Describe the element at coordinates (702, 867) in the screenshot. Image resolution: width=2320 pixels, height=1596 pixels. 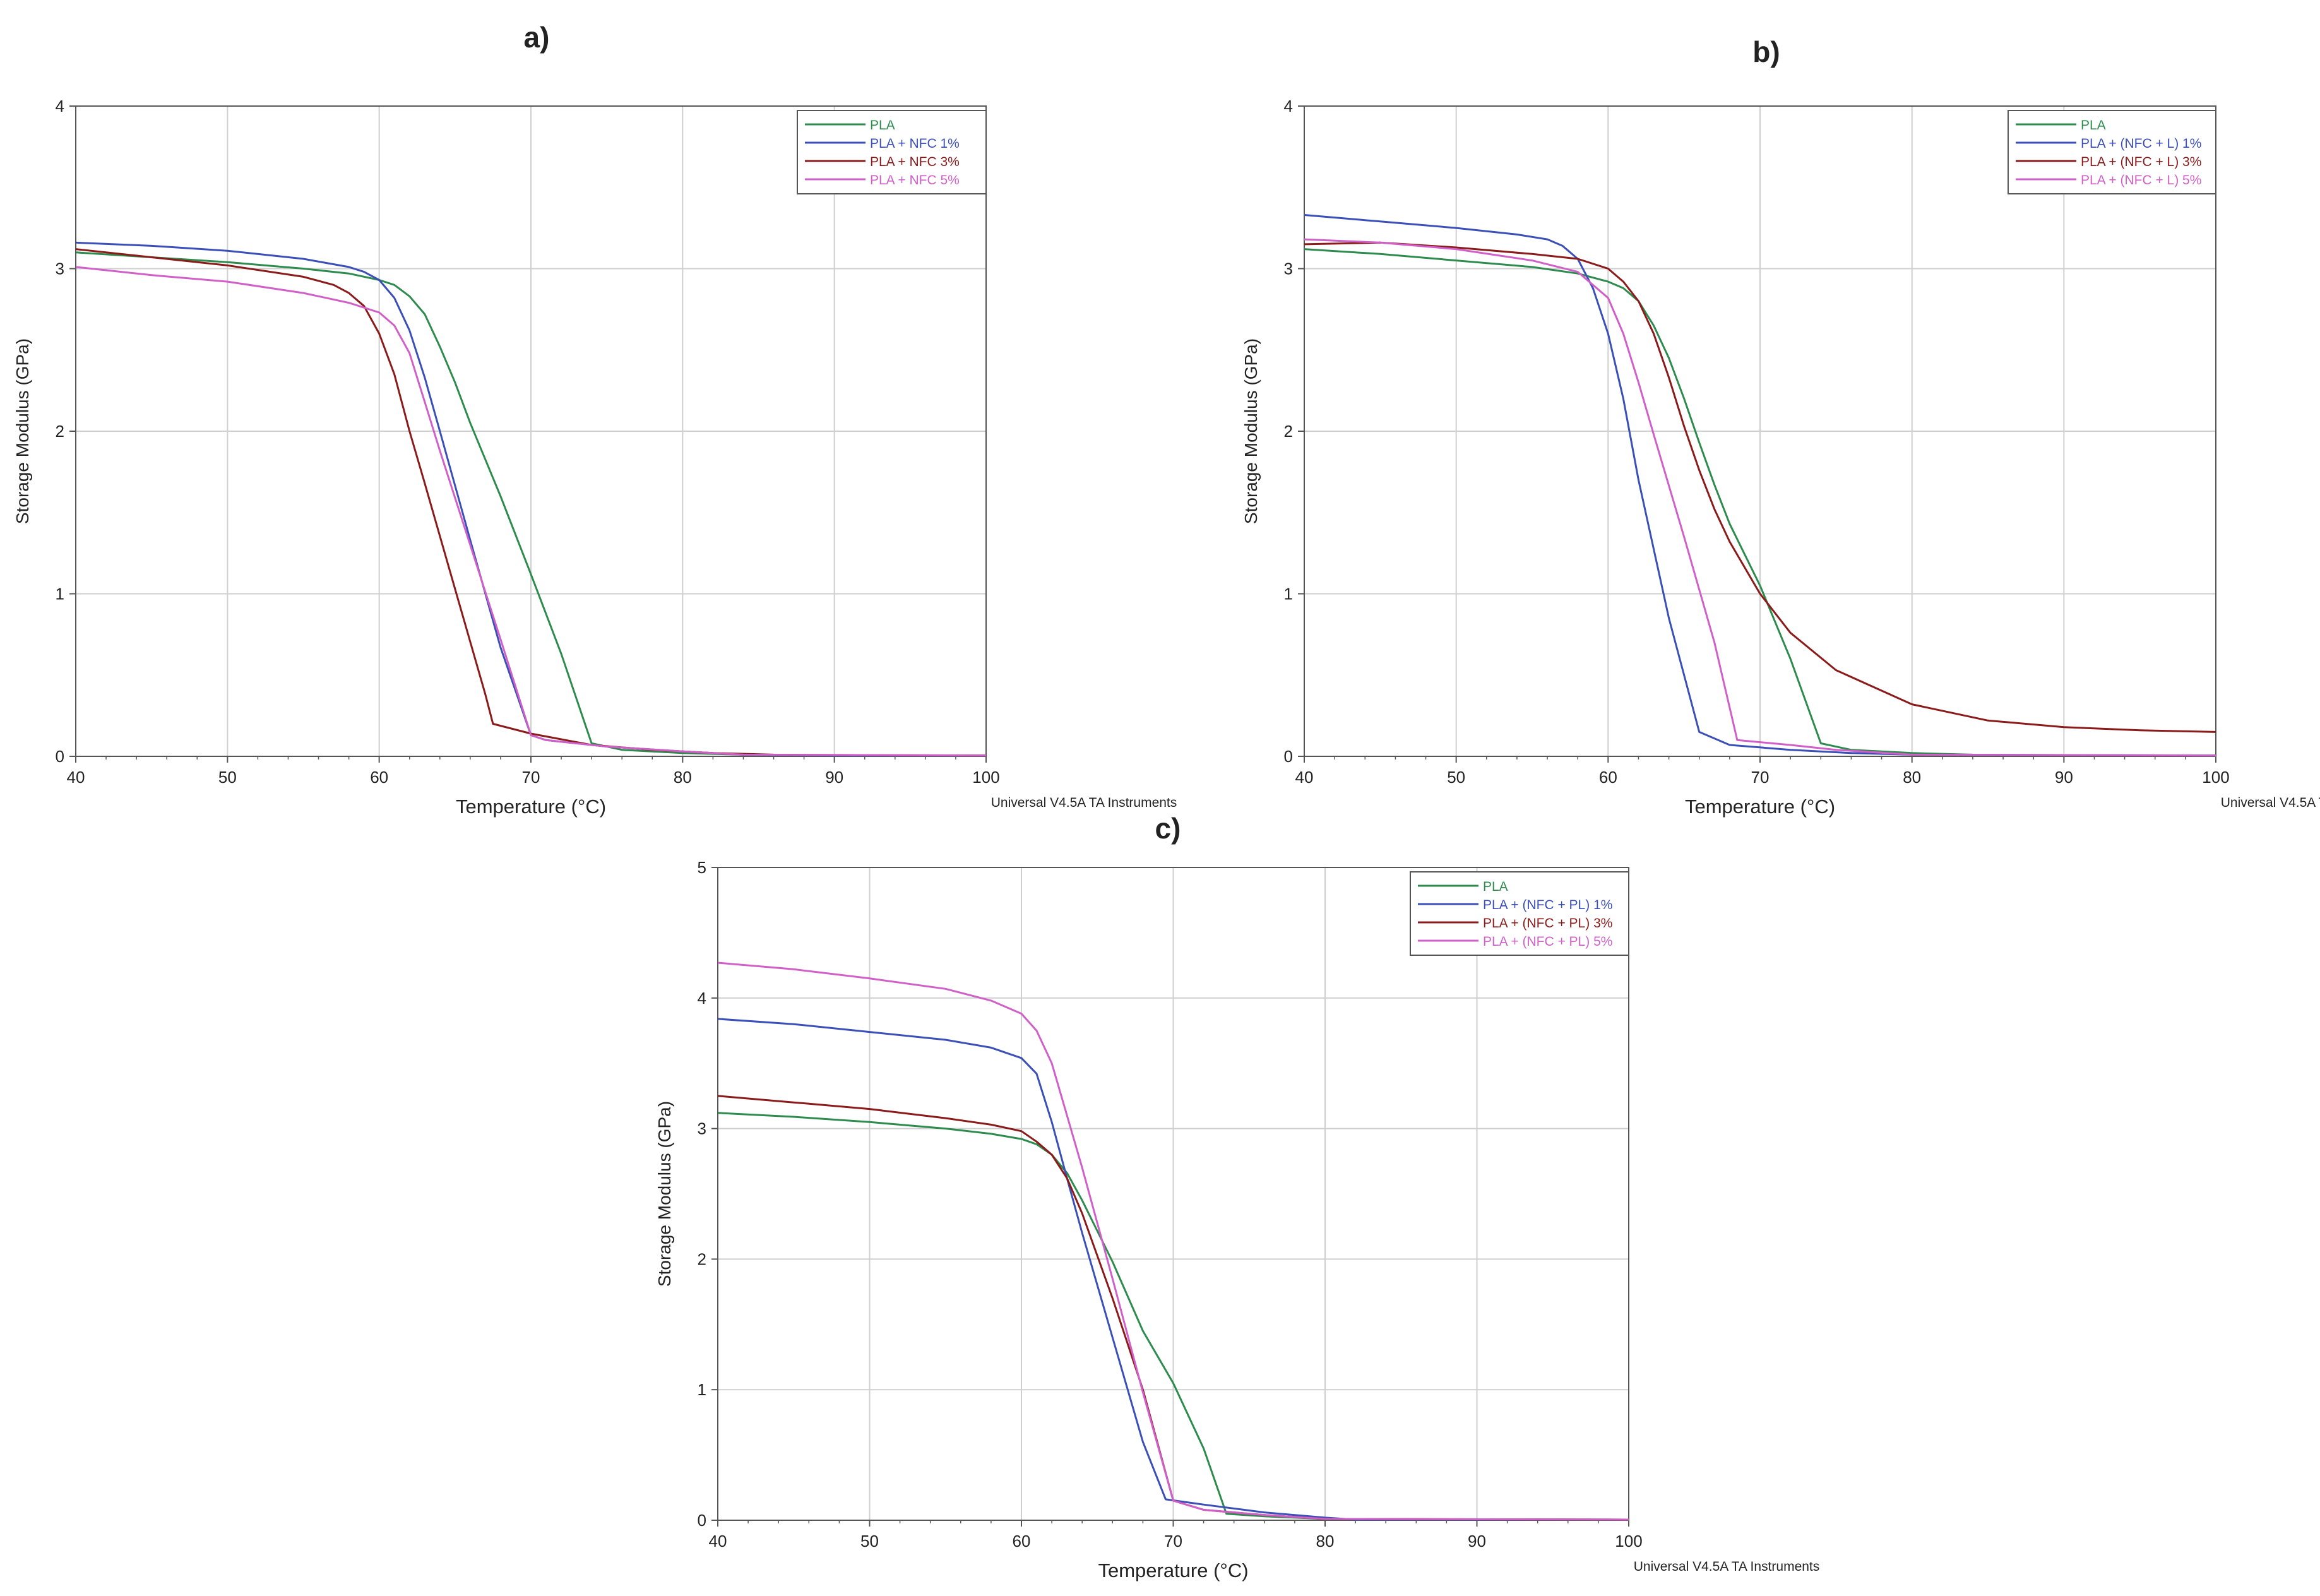
I see `y-tick-label: 5` at that location.